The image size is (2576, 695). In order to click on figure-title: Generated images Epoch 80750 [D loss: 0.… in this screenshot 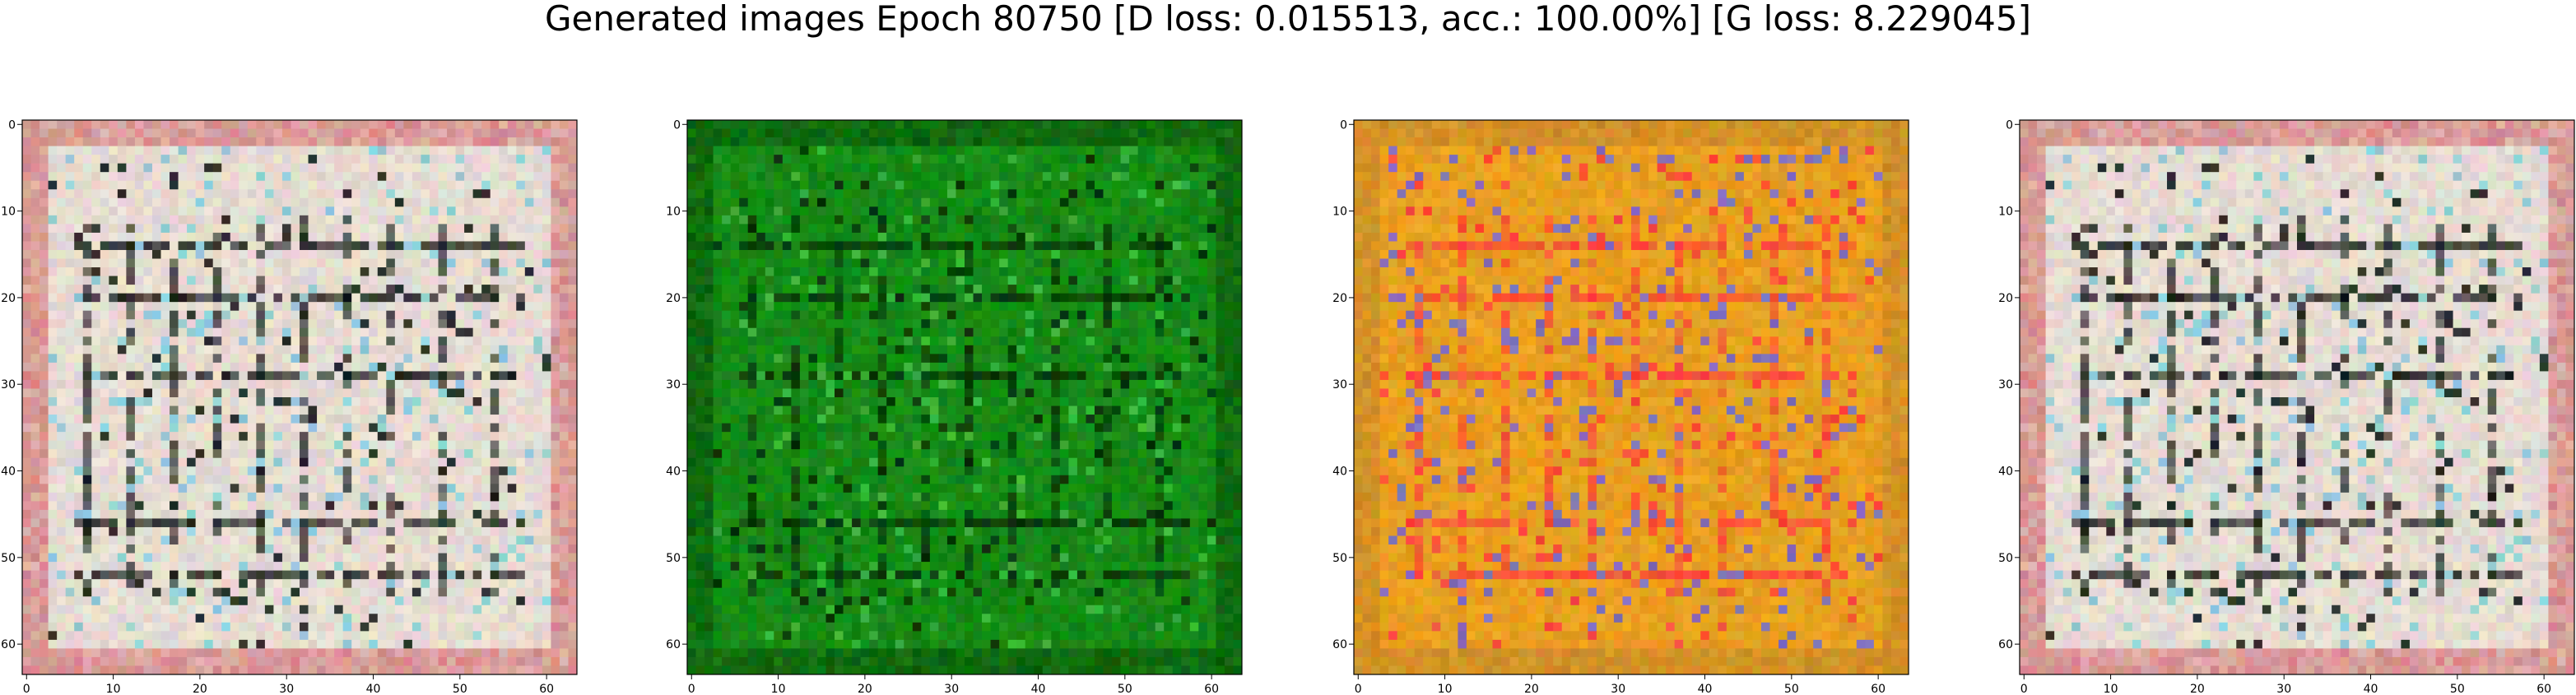, I will do `click(1288, 19)`.